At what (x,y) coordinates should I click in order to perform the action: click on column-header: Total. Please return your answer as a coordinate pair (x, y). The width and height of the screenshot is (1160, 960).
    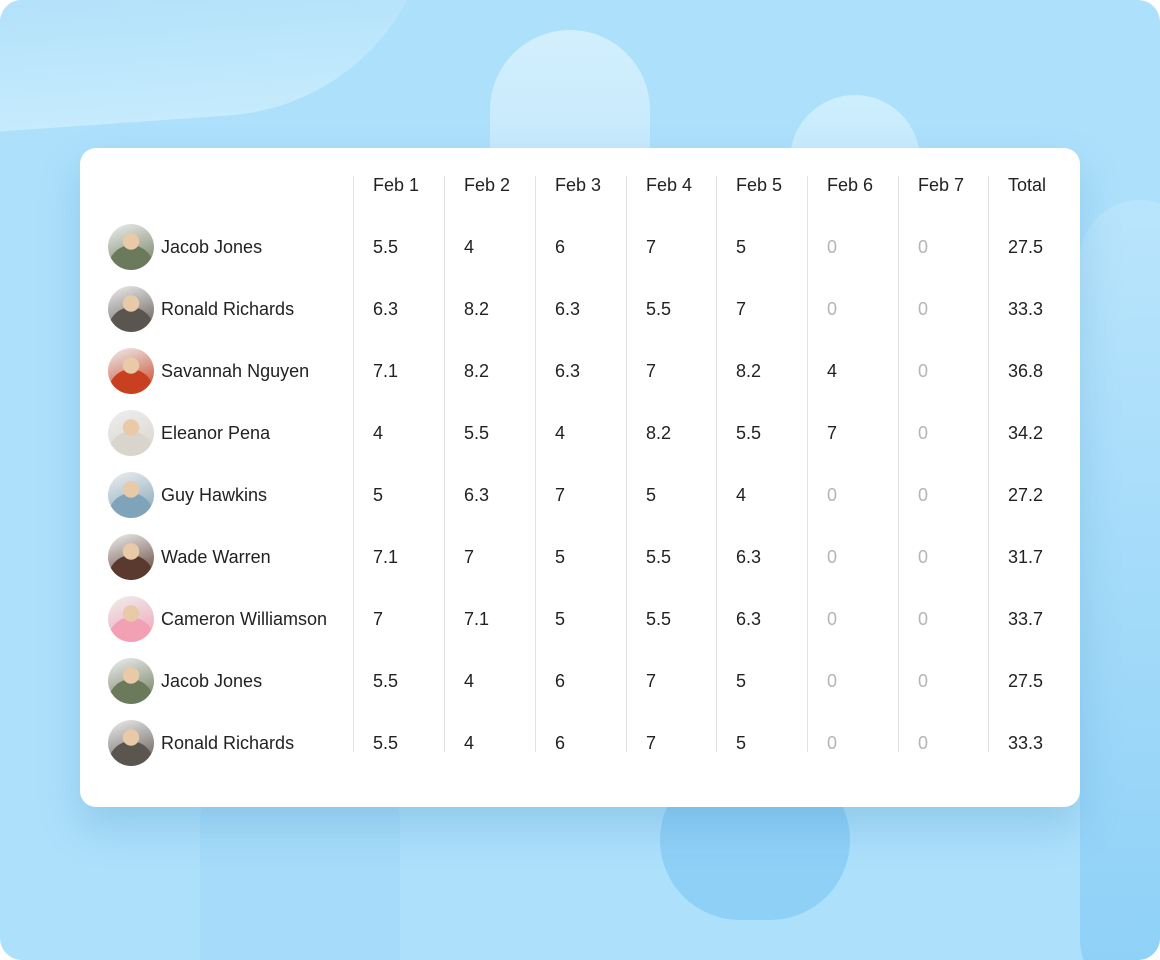
    Looking at the image, I should click on (1027, 185).